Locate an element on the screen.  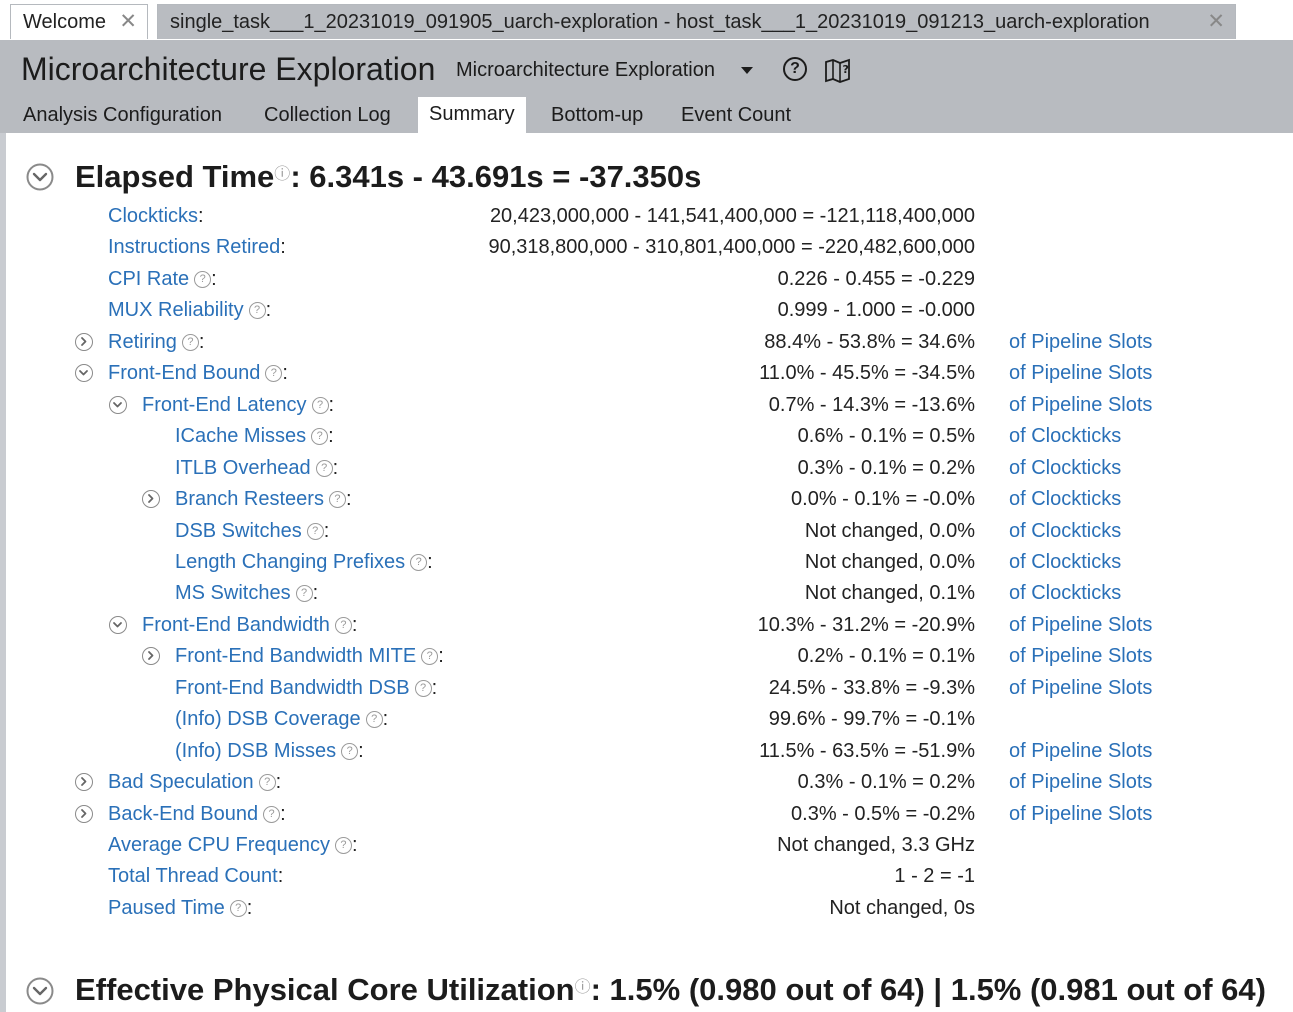
metric-value: 0.3% - 0.1% = 0.2% is located at coordinates (886, 782).